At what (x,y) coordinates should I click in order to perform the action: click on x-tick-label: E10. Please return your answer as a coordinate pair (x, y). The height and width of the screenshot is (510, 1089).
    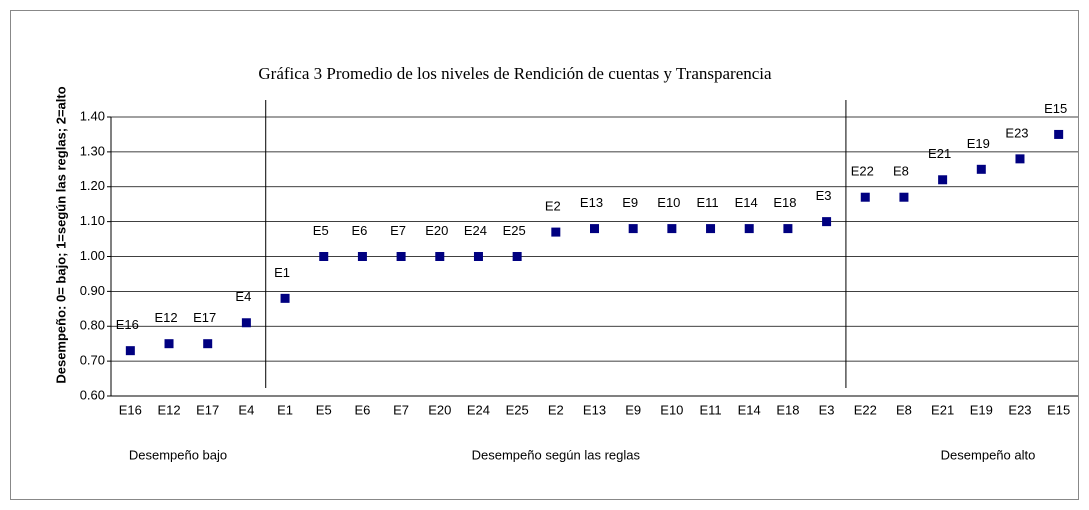
    Looking at the image, I should click on (671, 409).